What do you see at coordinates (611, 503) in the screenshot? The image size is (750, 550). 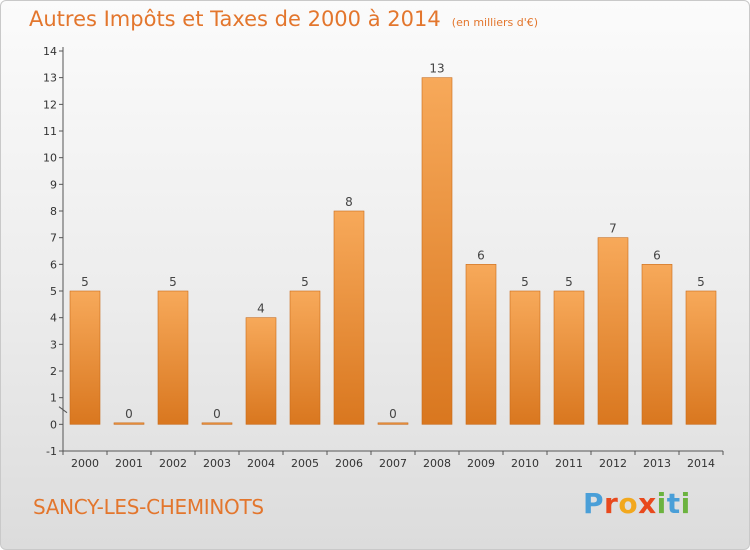 I see `logo-letter: r` at bounding box center [611, 503].